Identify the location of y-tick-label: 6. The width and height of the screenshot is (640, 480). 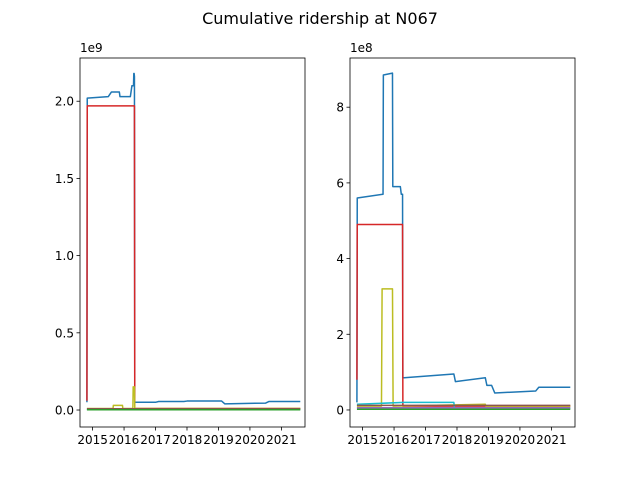
(340, 183).